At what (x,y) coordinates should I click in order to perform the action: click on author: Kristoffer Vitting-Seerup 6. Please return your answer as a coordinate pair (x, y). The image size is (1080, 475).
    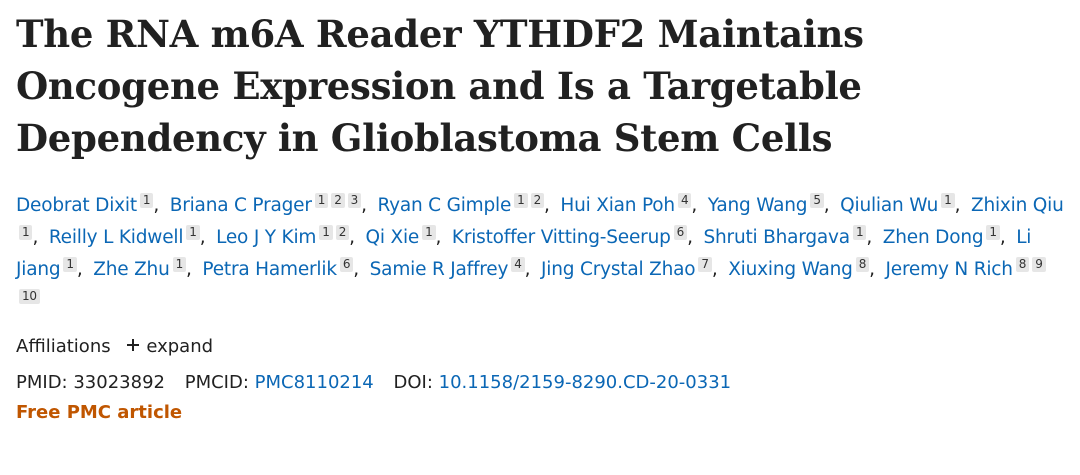
    Looking at the image, I should click on (574, 236).